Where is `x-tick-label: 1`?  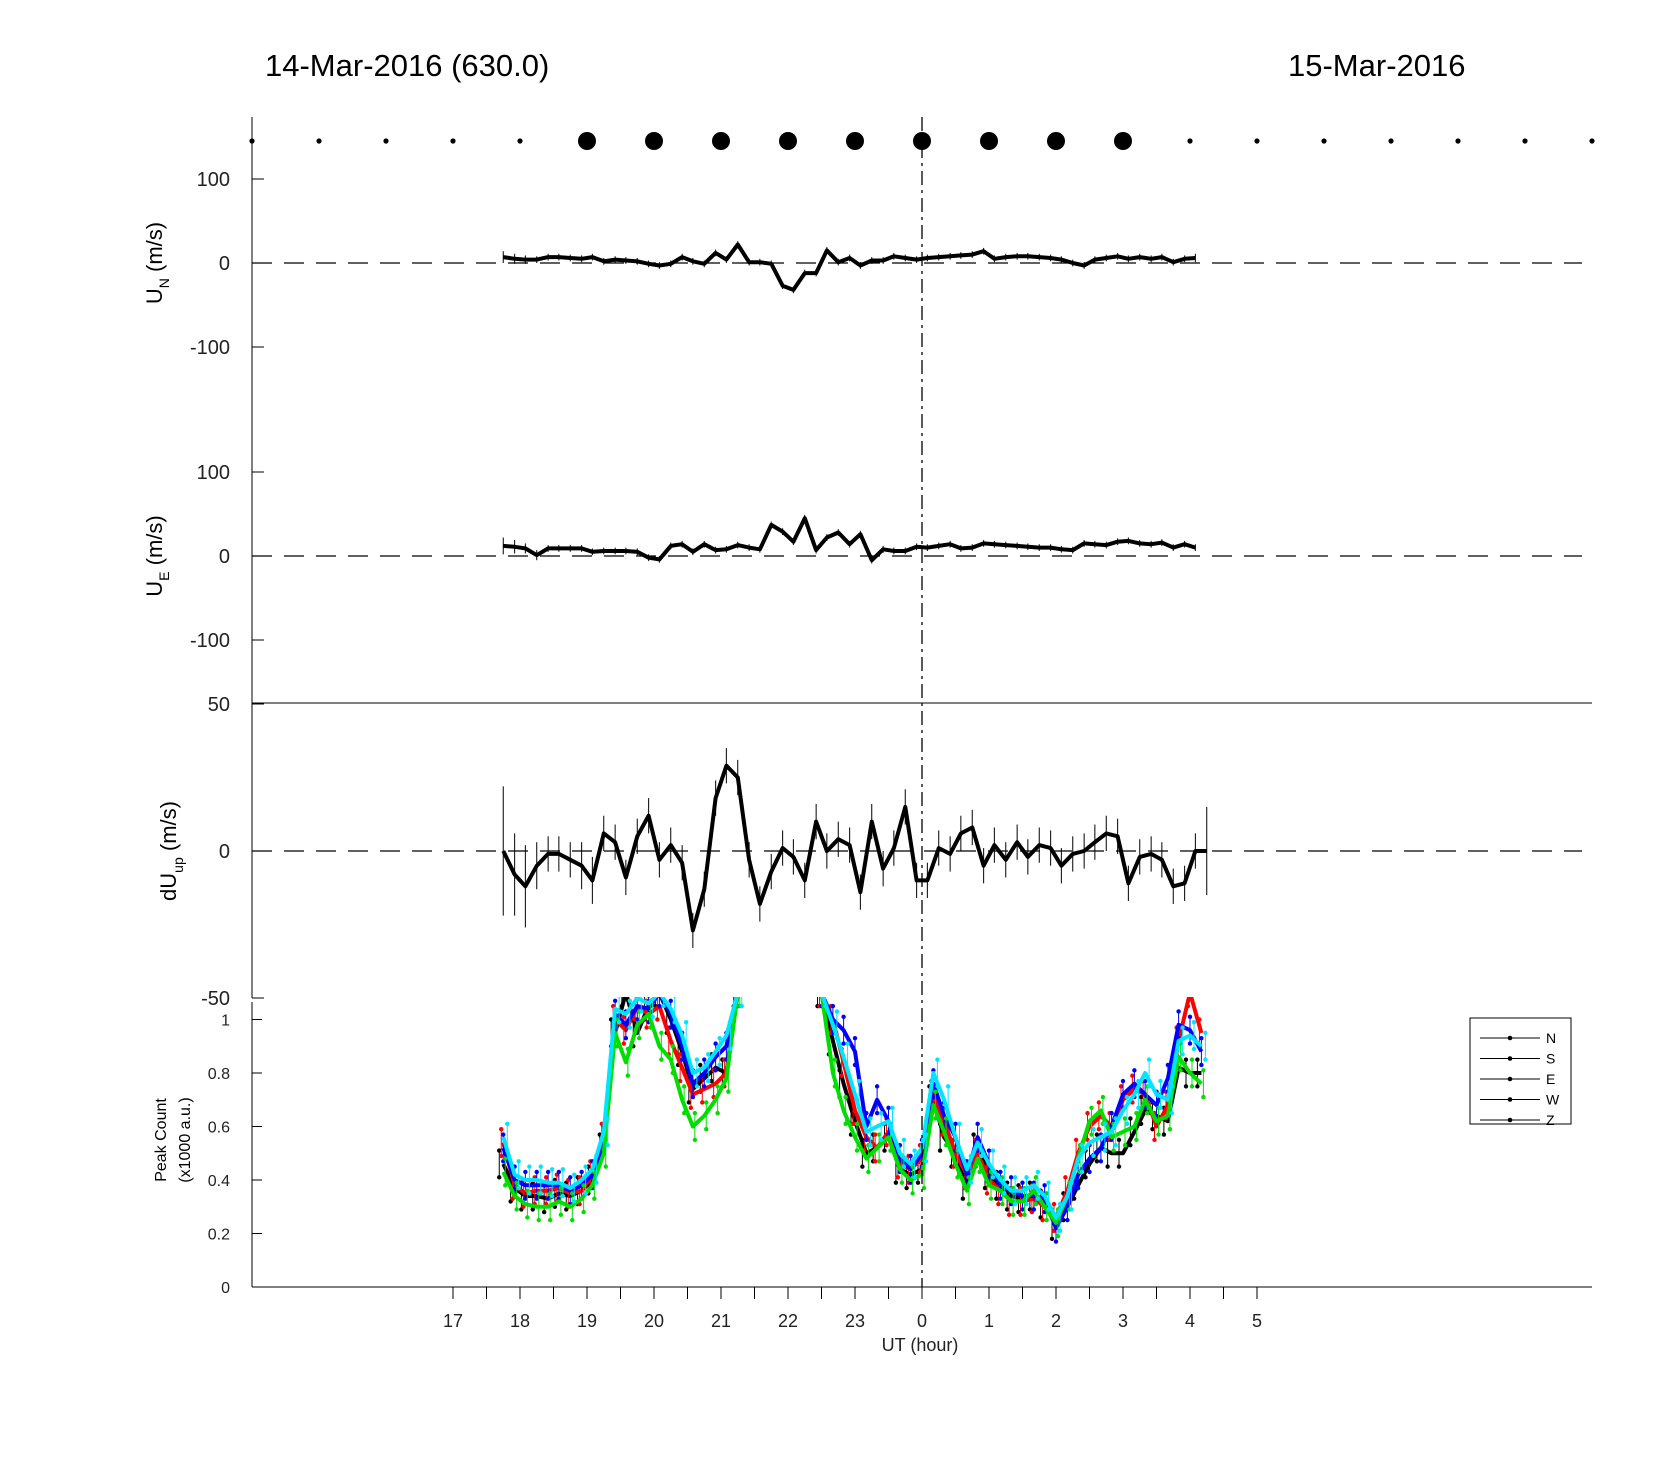
x-tick-label: 1 is located at coordinates (989, 1321).